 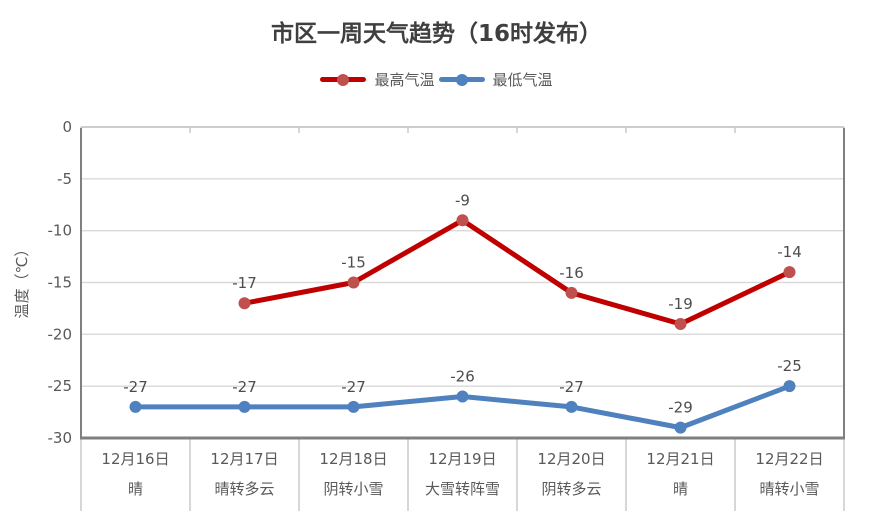 I want to click on legend-label-max-temp: 最高气温, so click(x=404, y=80).